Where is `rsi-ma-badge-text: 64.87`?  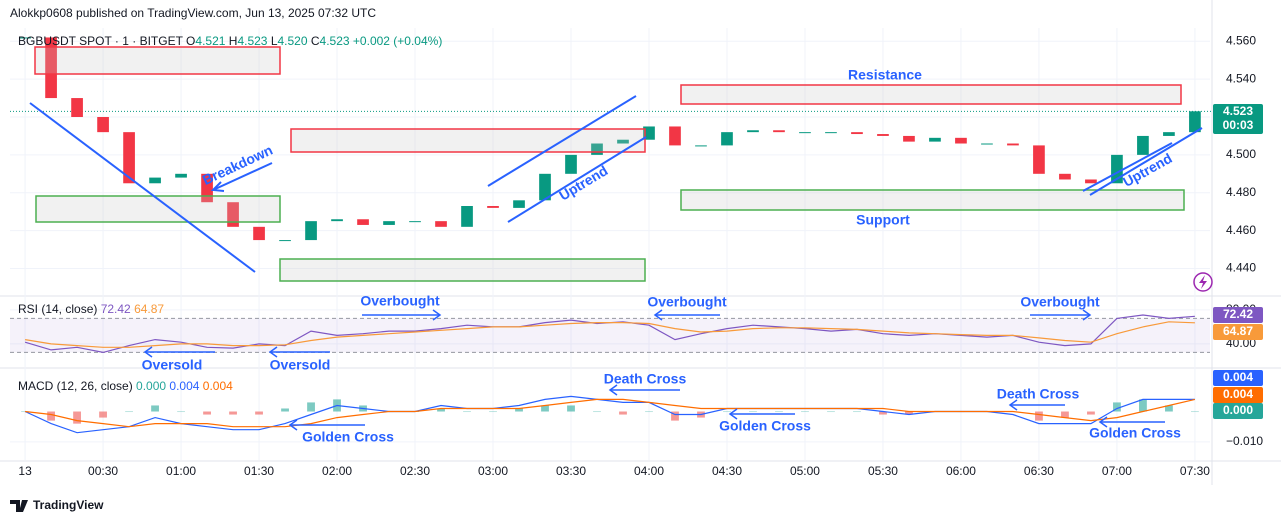
rsi-ma-badge-text: 64.87 is located at coordinates (1238, 331).